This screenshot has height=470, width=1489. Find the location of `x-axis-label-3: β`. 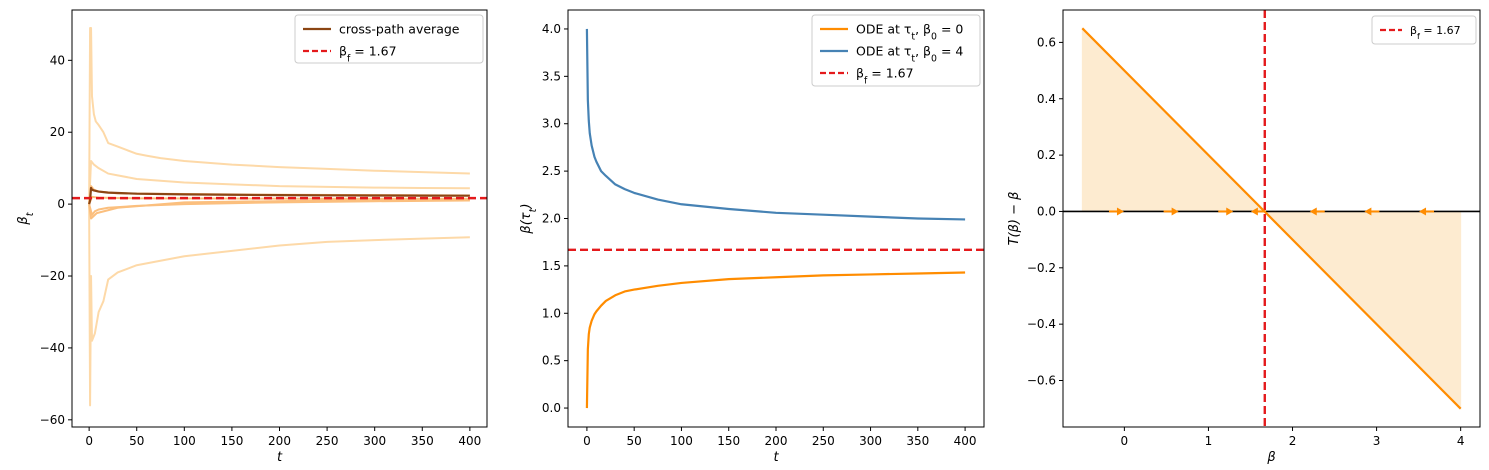

x-axis-label-3: β is located at coordinates (1270, 457).